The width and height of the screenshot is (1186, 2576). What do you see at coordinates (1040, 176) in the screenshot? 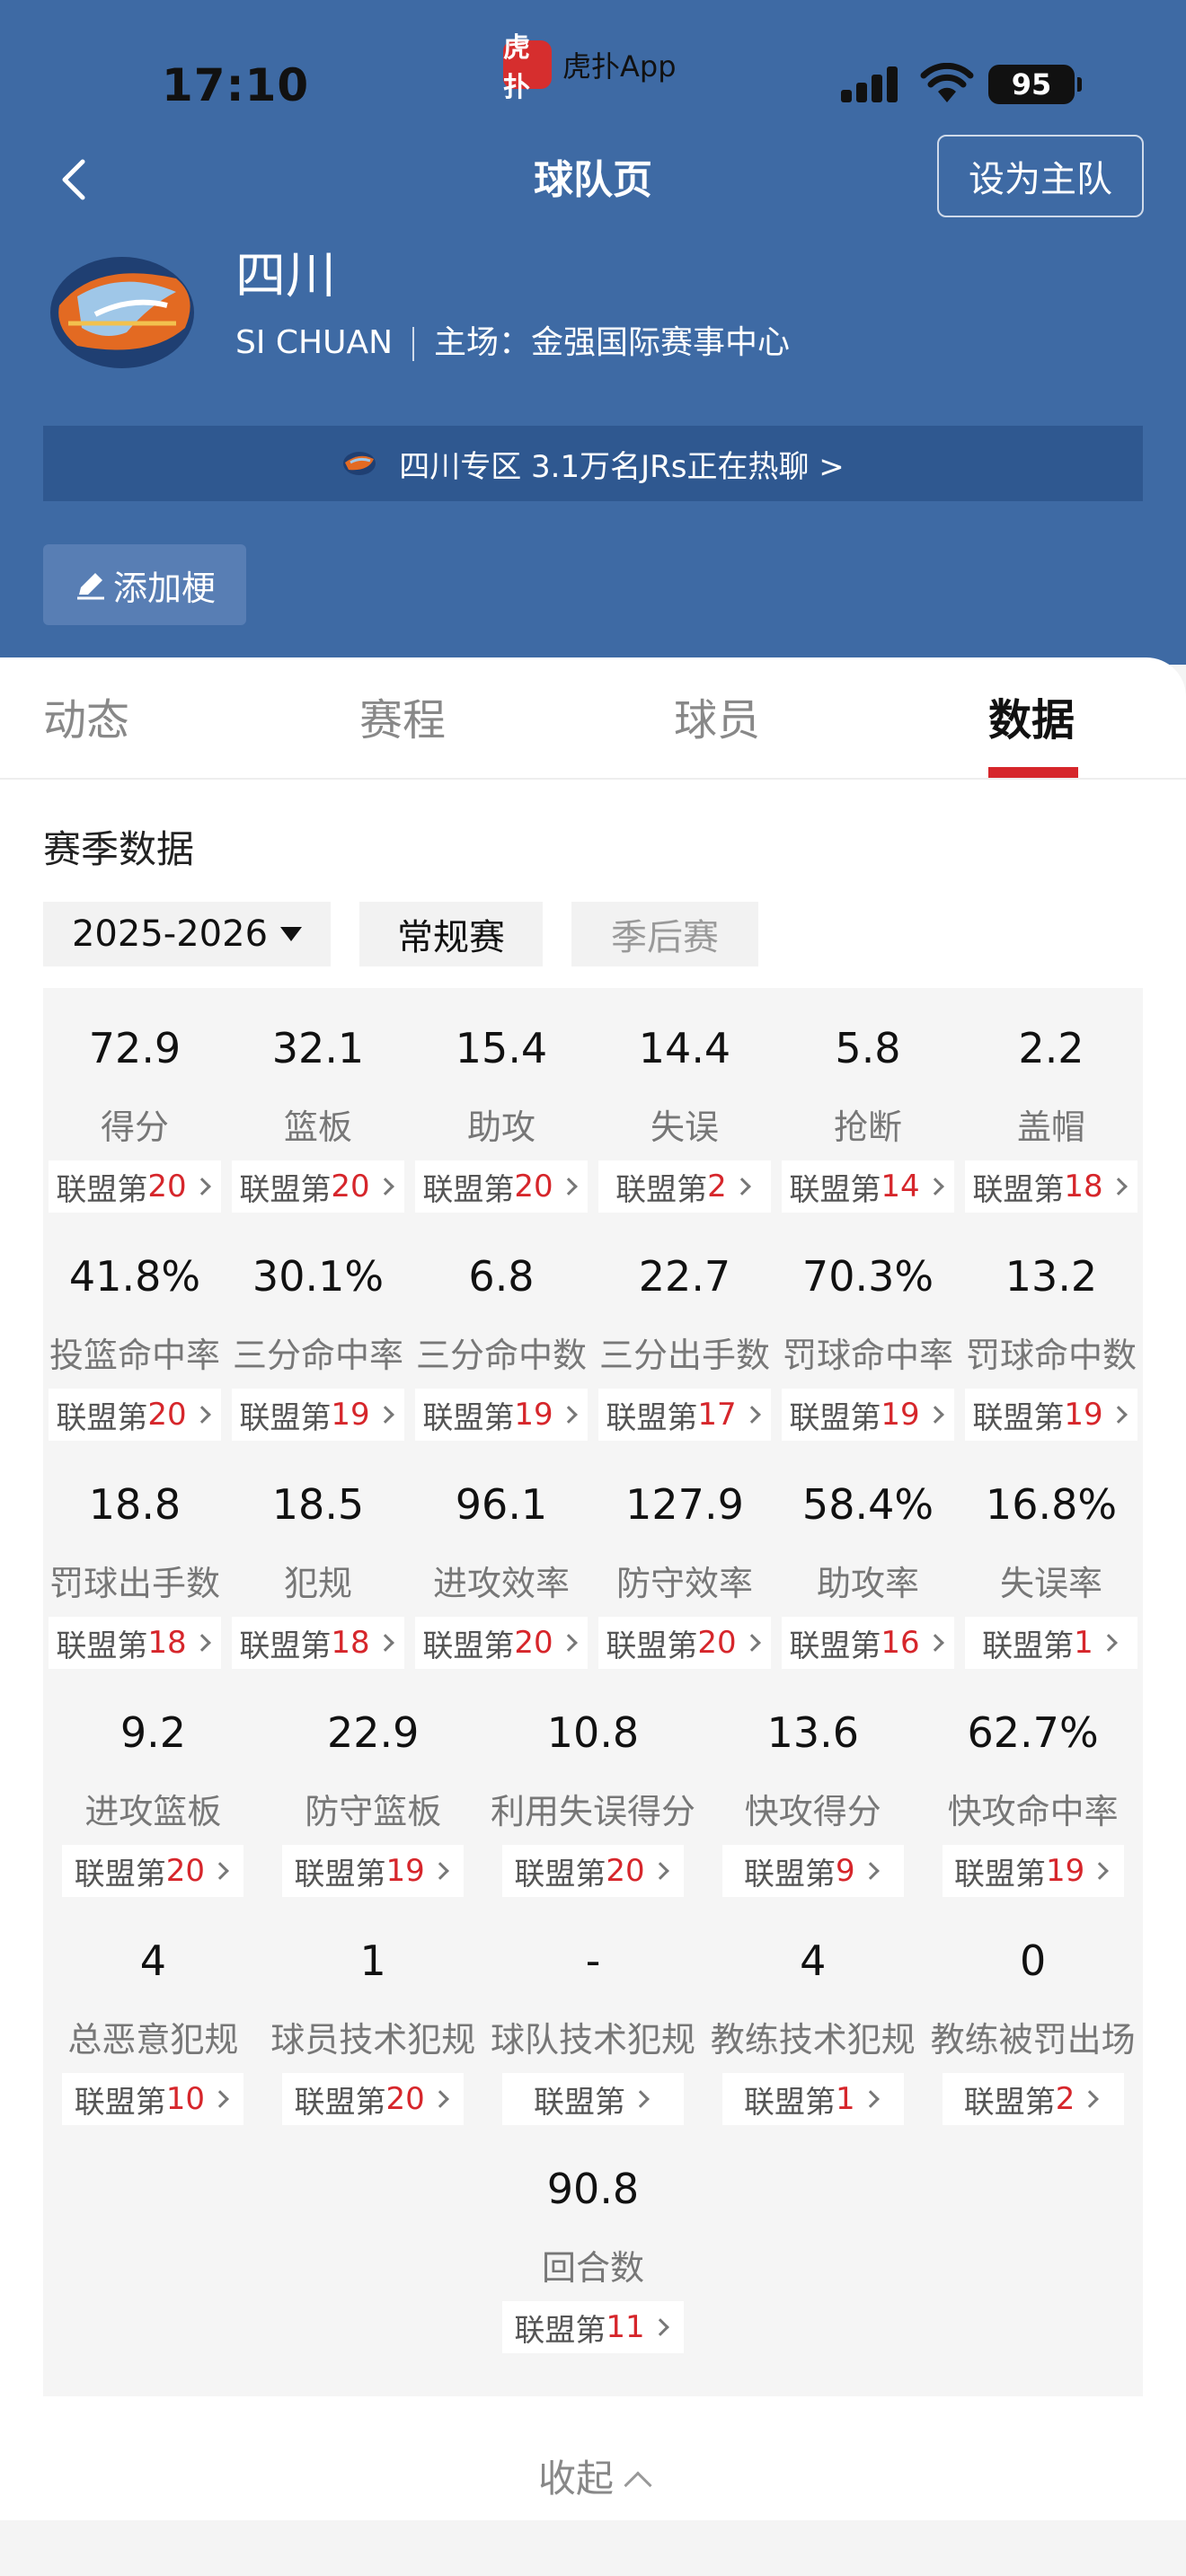
I see `set-home-team-button: 设为主队` at bounding box center [1040, 176].